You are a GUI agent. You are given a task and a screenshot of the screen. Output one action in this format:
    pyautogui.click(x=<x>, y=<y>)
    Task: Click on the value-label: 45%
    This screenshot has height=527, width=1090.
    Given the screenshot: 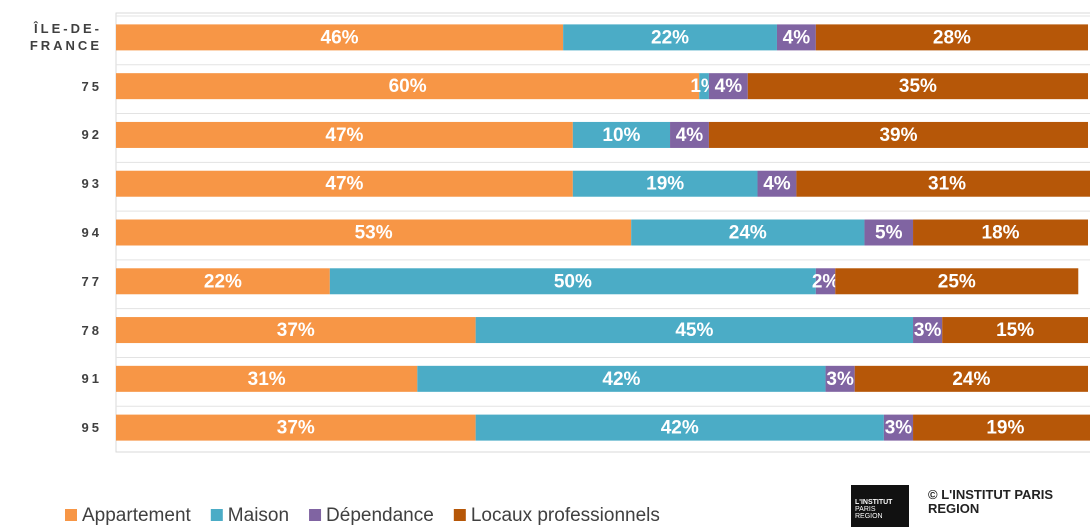 What is the action you would take?
    pyautogui.click(x=694, y=330)
    